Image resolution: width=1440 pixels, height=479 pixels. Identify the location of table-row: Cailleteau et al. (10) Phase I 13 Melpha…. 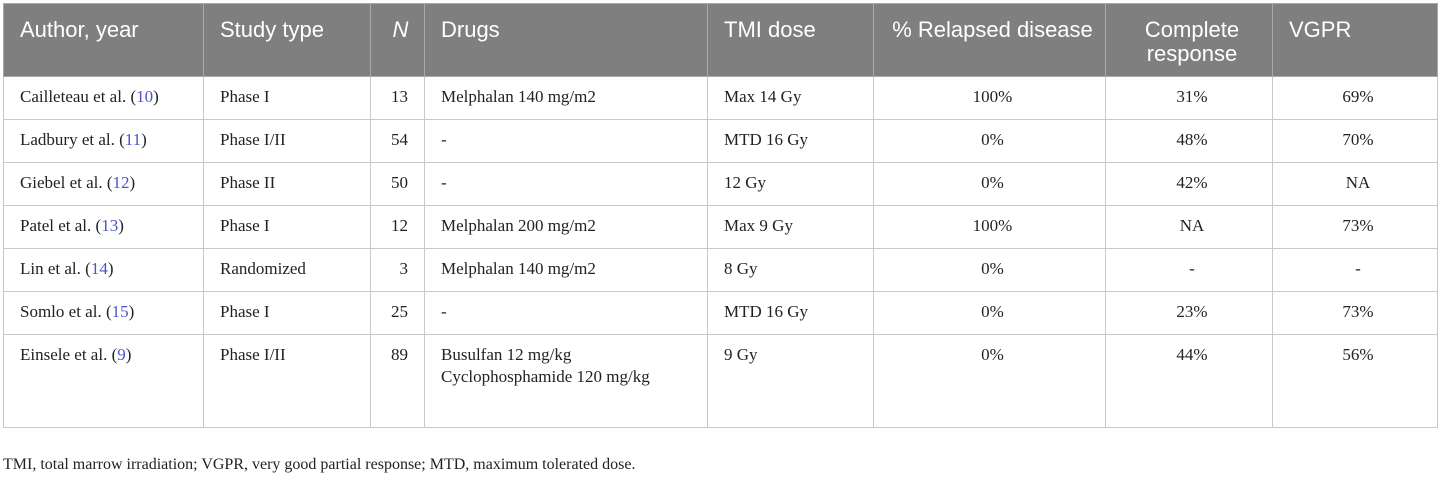
(720, 98).